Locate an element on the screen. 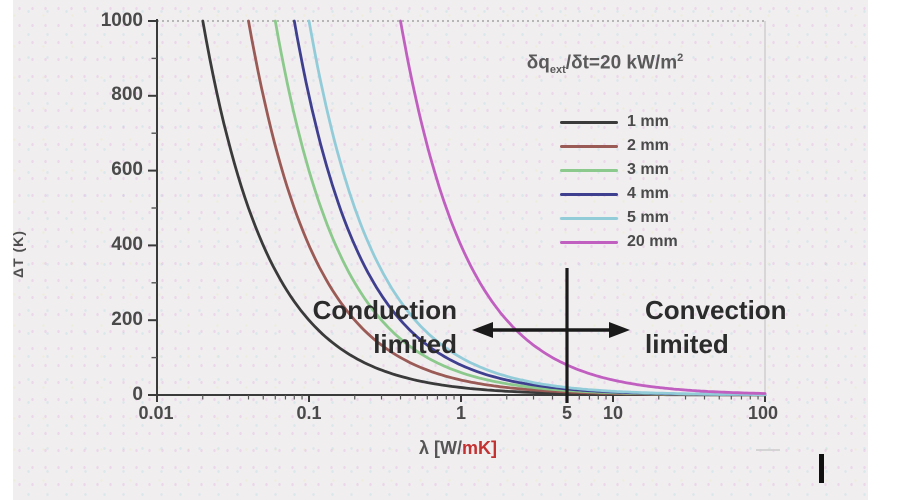 Image resolution: width=900 pixels, height=500 pixels. left-white-margin is located at coordinates (6, 250).